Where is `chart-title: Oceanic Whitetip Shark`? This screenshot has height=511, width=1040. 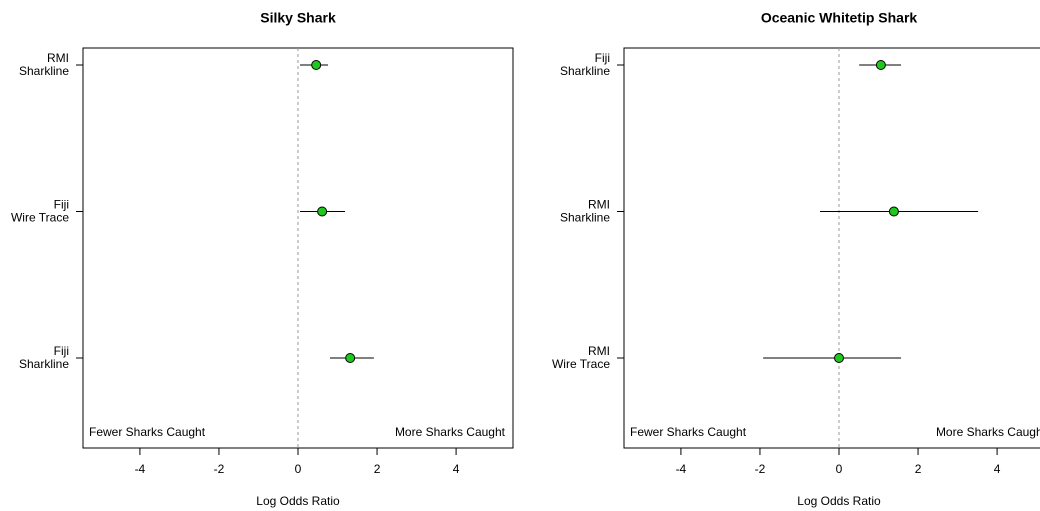
chart-title: Oceanic Whitetip Shark is located at coordinates (839, 18).